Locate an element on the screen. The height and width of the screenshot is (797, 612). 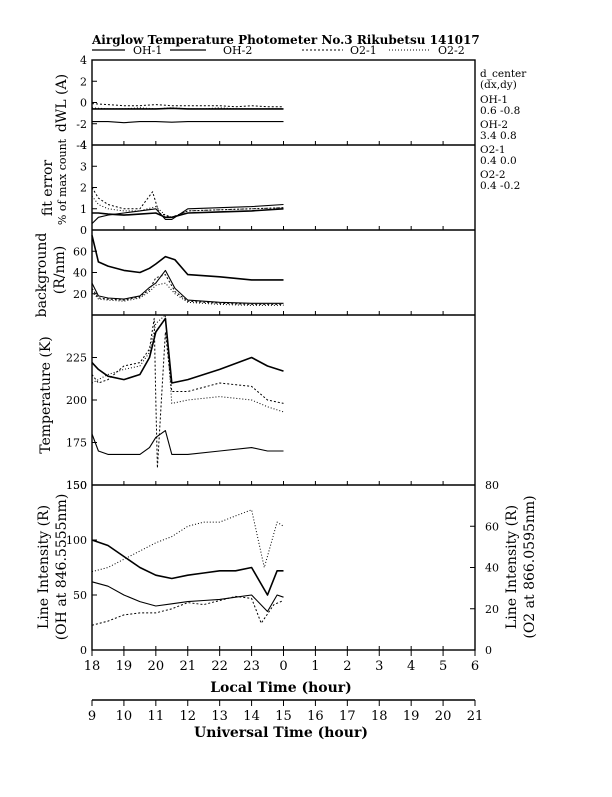
xtick-label-local-9: 3 is located at coordinates (379, 666).